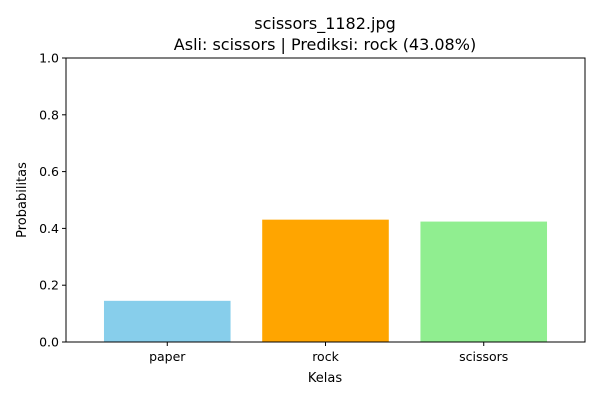 Image resolution: width=600 pixels, height=400 pixels. Describe the element at coordinates (325, 44) in the screenshot. I see `chart-subtitle: Asli: scissors | Prediksi: rock (43.08%)` at that location.